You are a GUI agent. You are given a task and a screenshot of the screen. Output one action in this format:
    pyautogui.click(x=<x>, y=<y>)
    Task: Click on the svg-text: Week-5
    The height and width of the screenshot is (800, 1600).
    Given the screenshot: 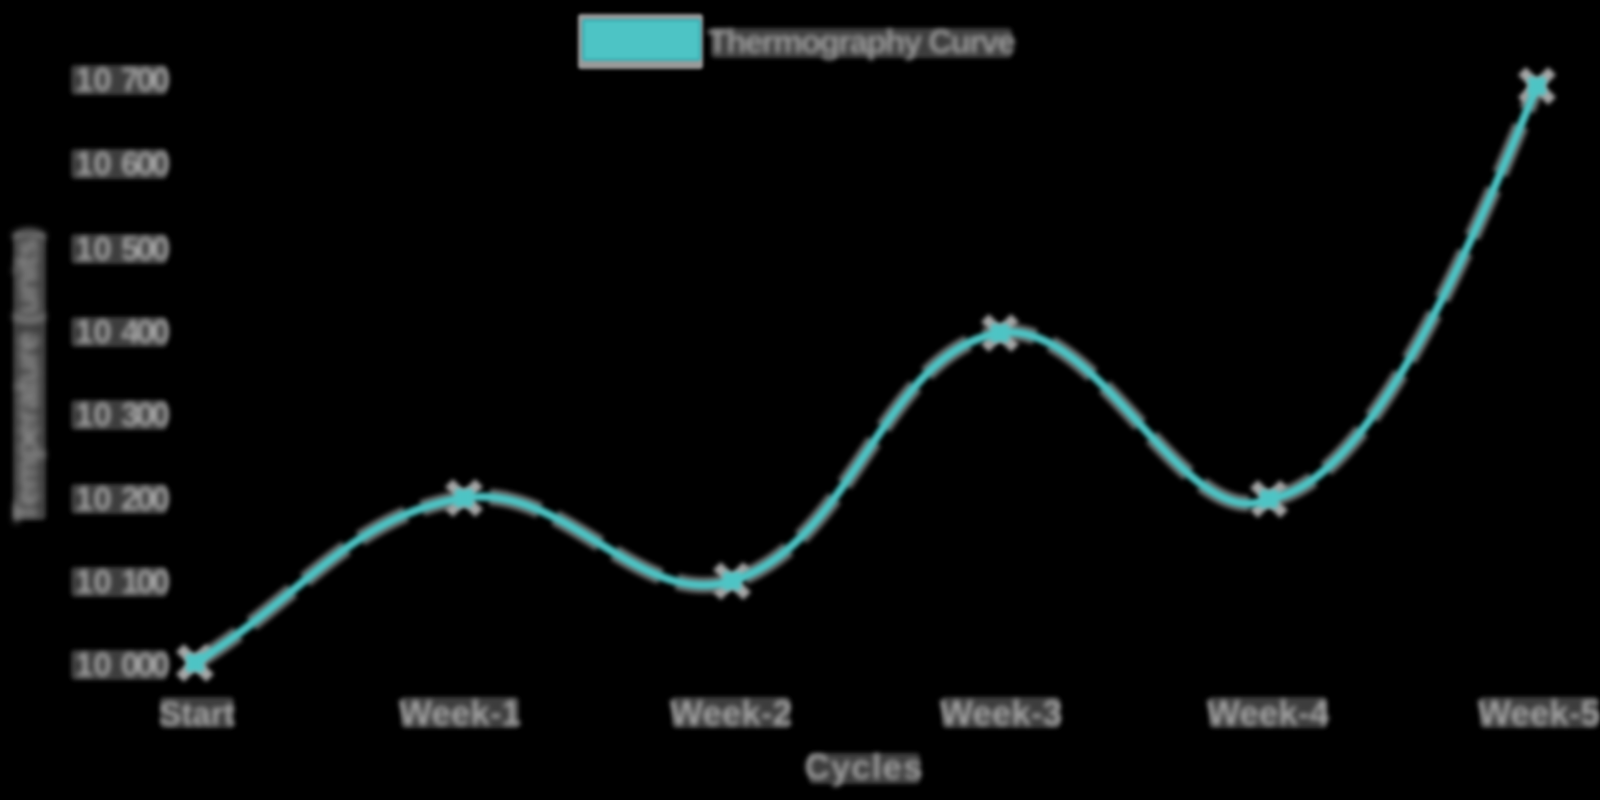 What is the action you would take?
    pyautogui.click(x=1539, y=713)
    